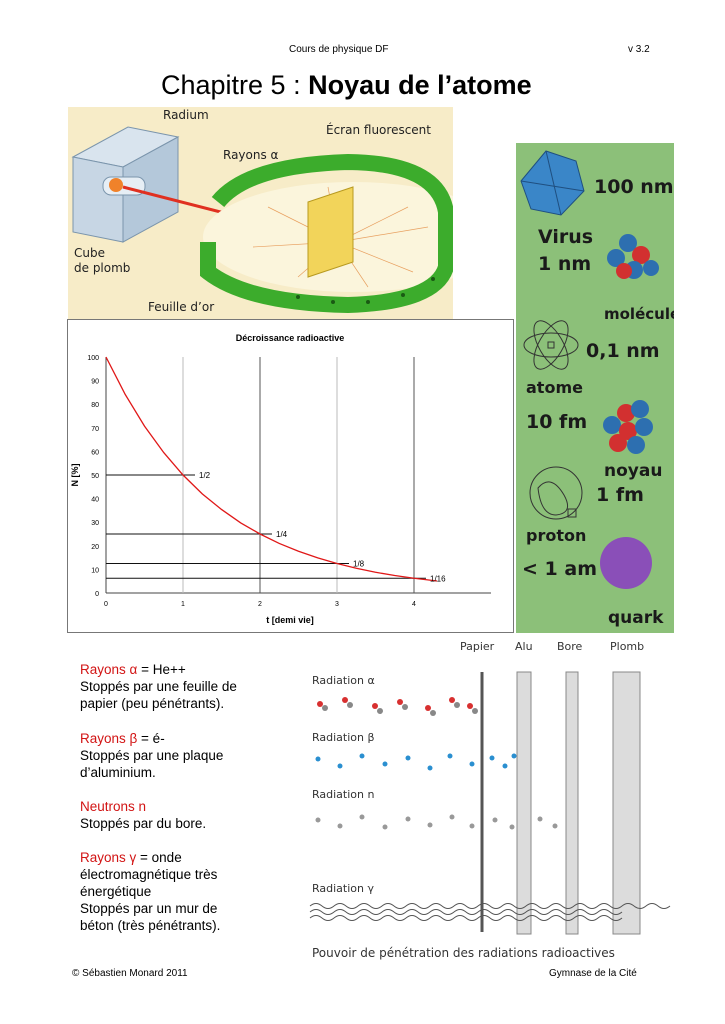  I want to click on alpha-name: Rayons α, so click(109, 669).